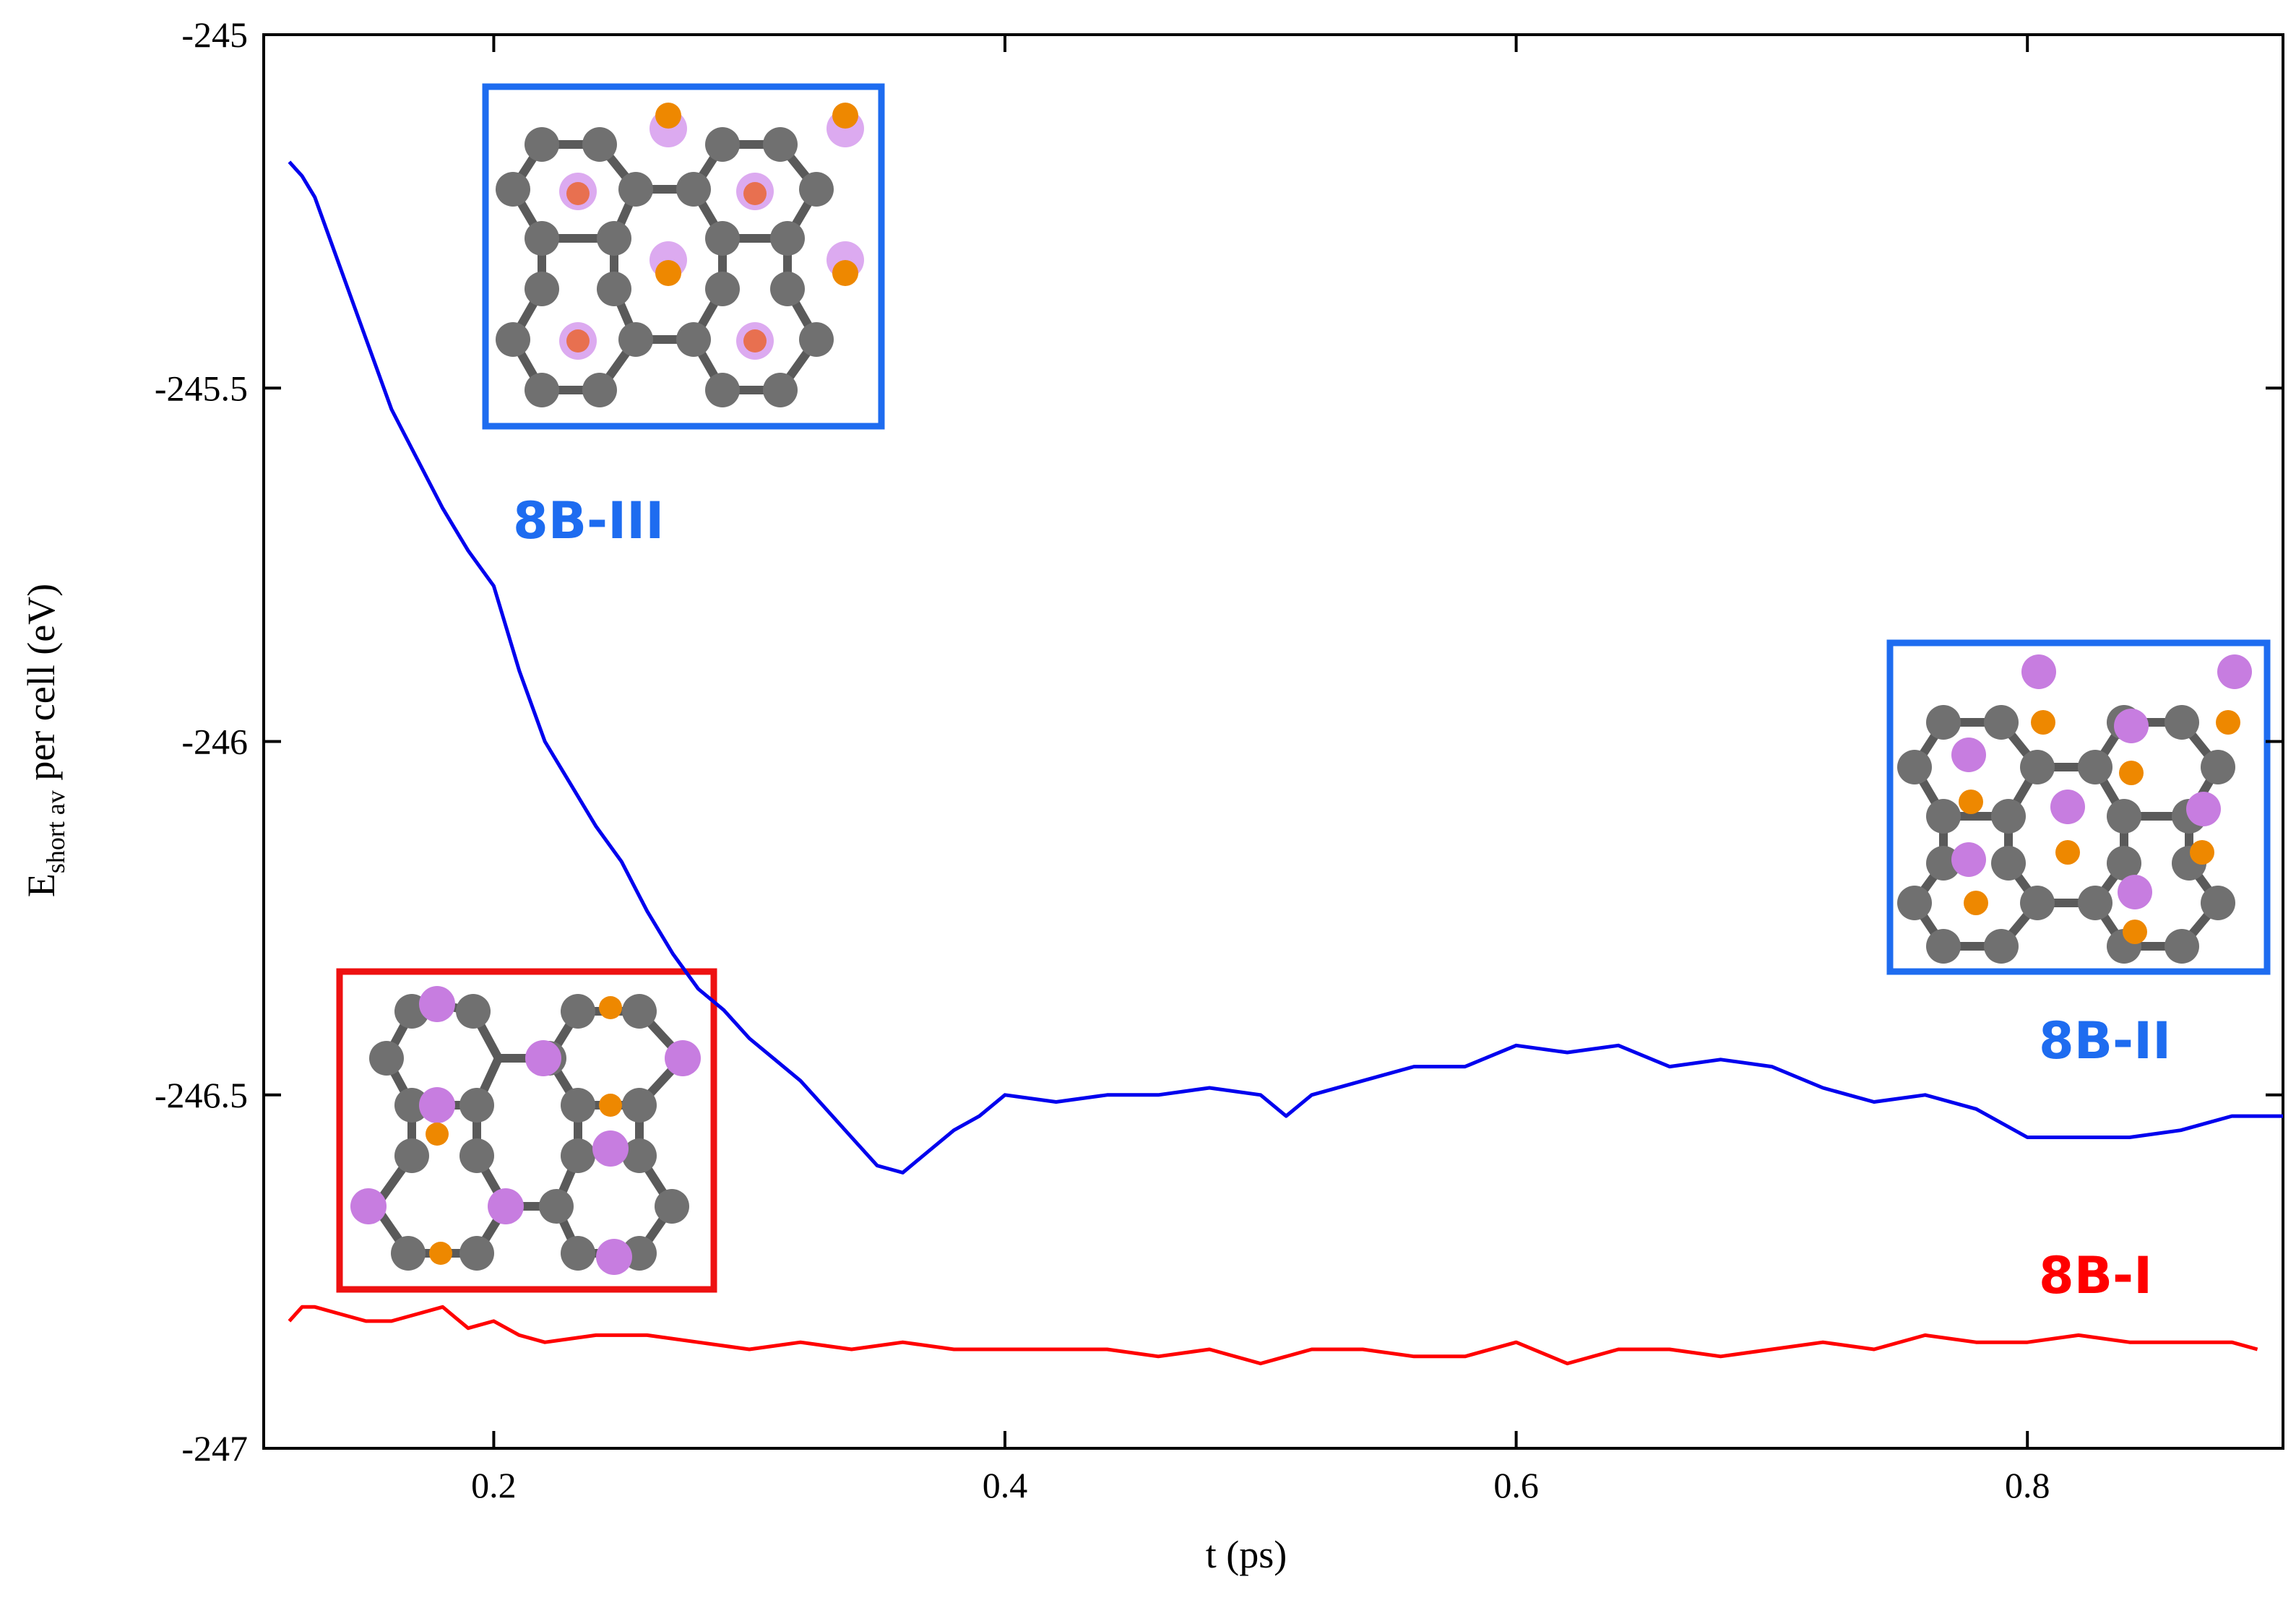 This screenshot has width=2296, height=1600. Describe the element at coordinates (214, 34) in the screenshot. I see `y-tick-label: -245` at that location.